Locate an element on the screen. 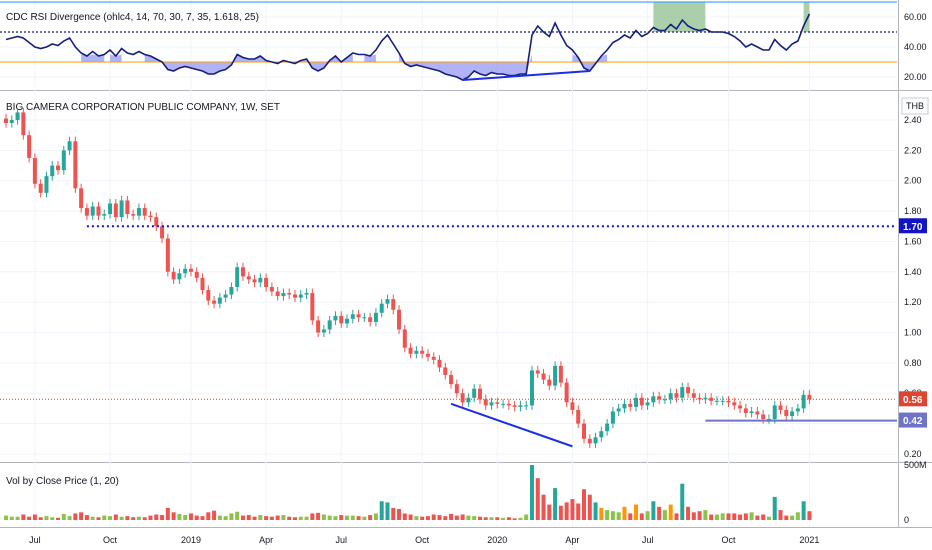  volume-indicator-label: Vol by Close Price (1, 20) is located at coordinates (62, 481).